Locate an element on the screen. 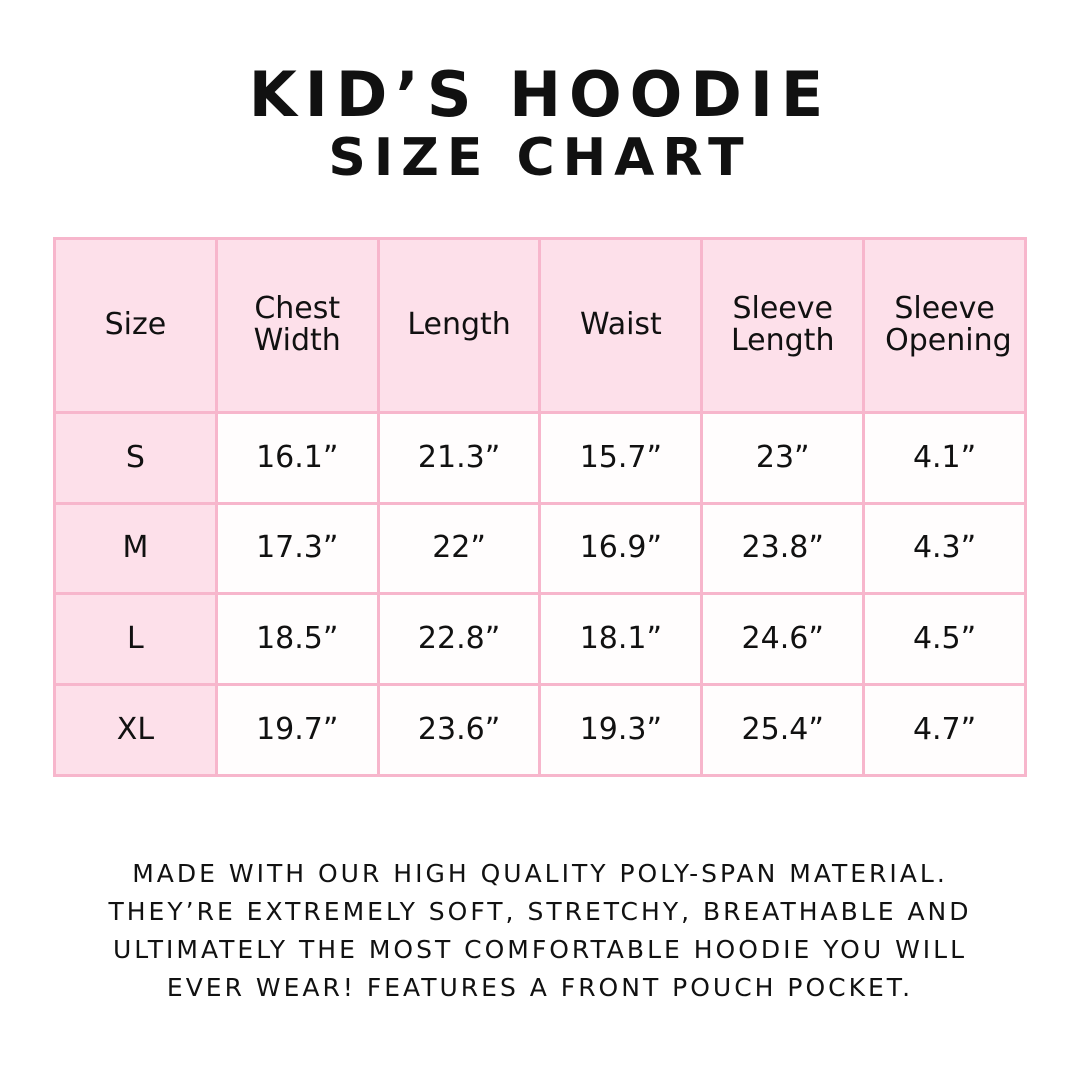 The width and height of the screenshot is (1080, 1080). measurement-cell: 18.5” is located at coordinates (297, 639).